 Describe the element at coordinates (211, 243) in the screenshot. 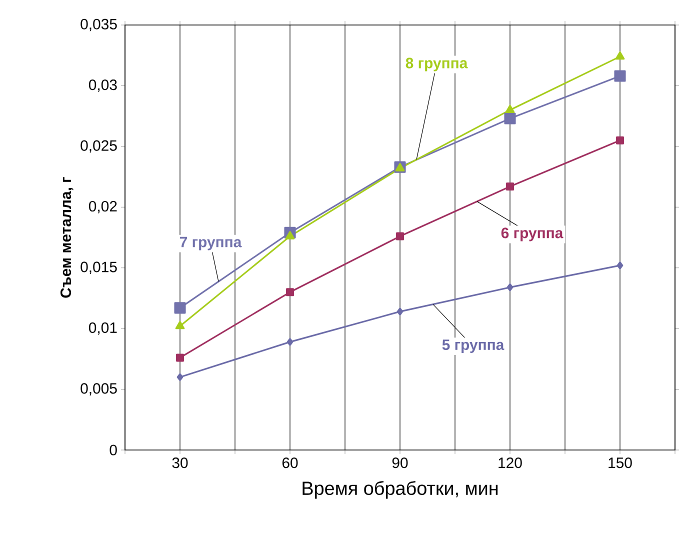

I see `series-label: 7 группа` at that location.